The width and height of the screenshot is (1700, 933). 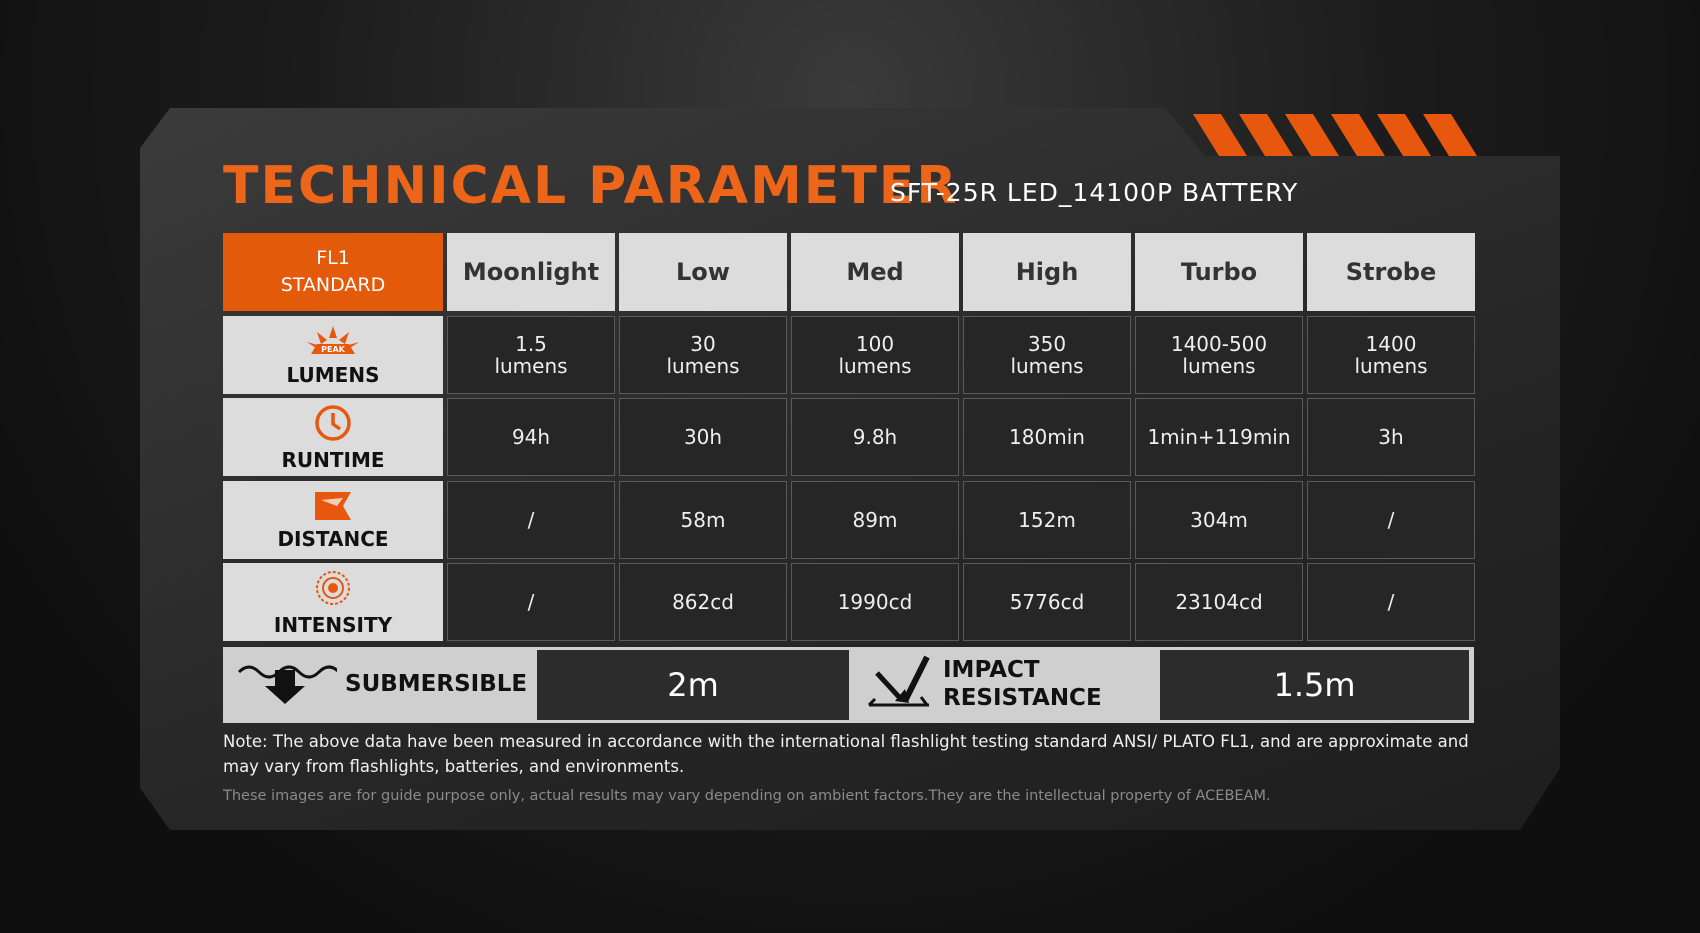 What do you see at coordinates (436, 684) in the screenshot?
I see `spec-label-text: SUBMERSIBLE` at bounding box center [436, 684].